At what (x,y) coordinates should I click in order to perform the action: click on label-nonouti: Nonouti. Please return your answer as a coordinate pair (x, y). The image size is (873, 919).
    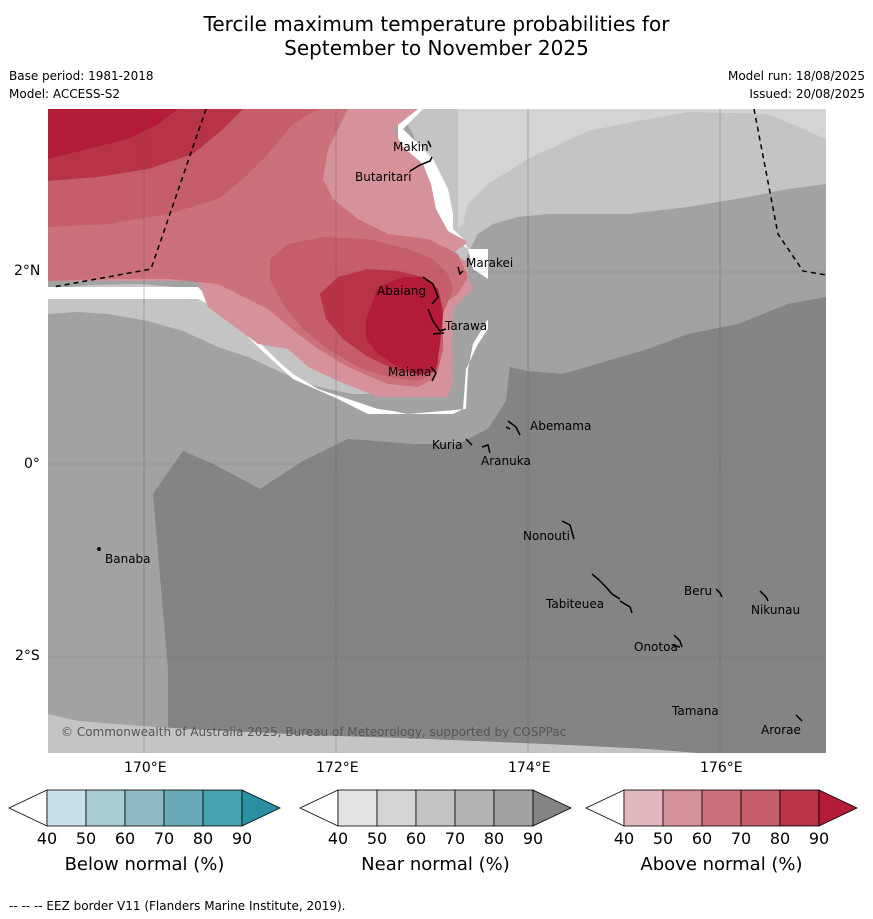
    Looking at the image, I should click on (546, 536).